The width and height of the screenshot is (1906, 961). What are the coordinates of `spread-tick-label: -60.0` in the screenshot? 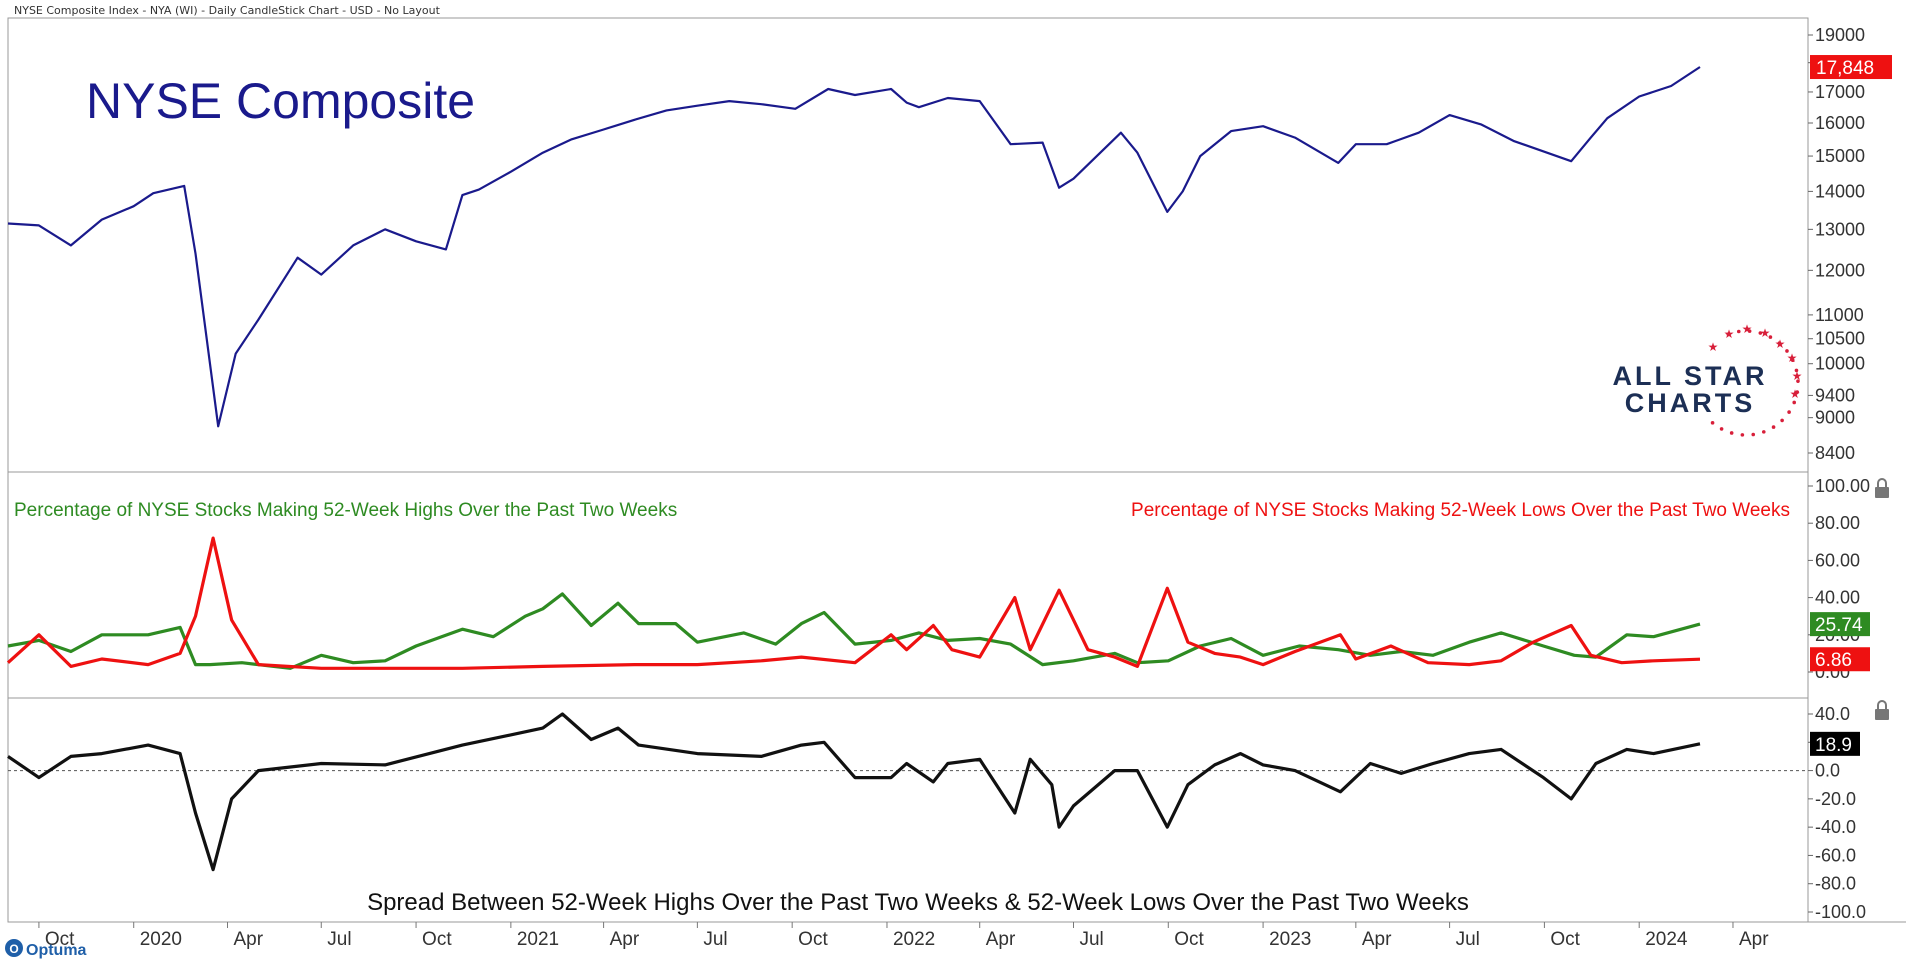 It's located at (1835, 855).